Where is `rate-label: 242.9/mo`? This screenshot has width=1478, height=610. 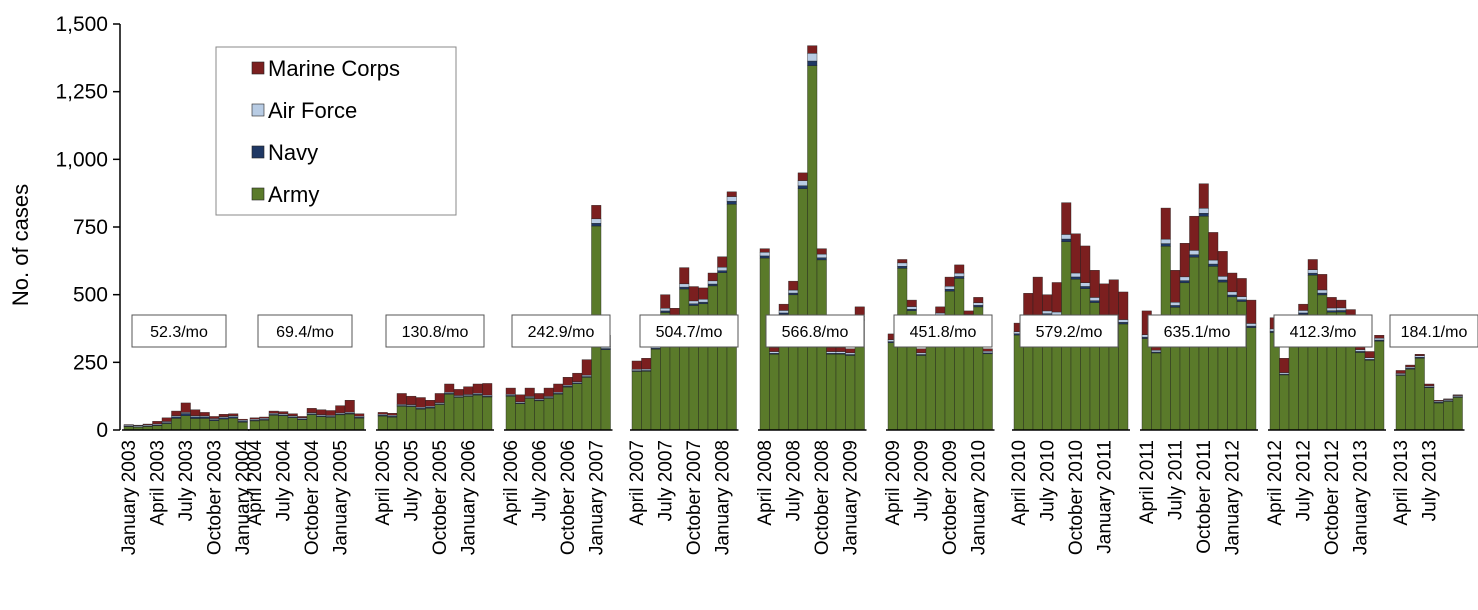
rate-label: 242.9/mo is located at coordinates (561, 332).